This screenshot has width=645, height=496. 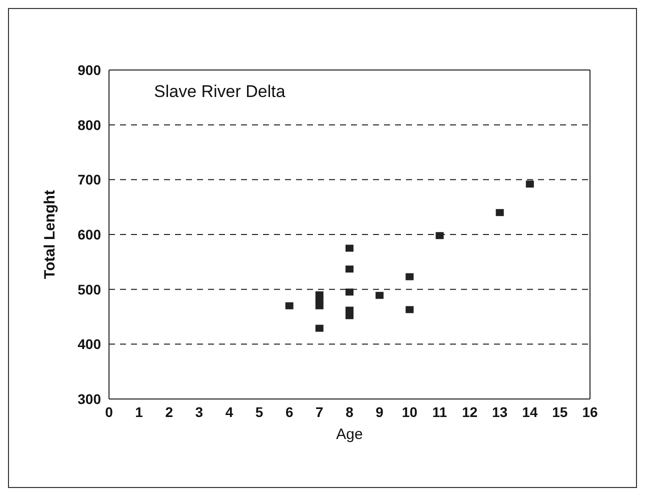 I want to click on x-tick-label: 11, so click(x=440, y=412).